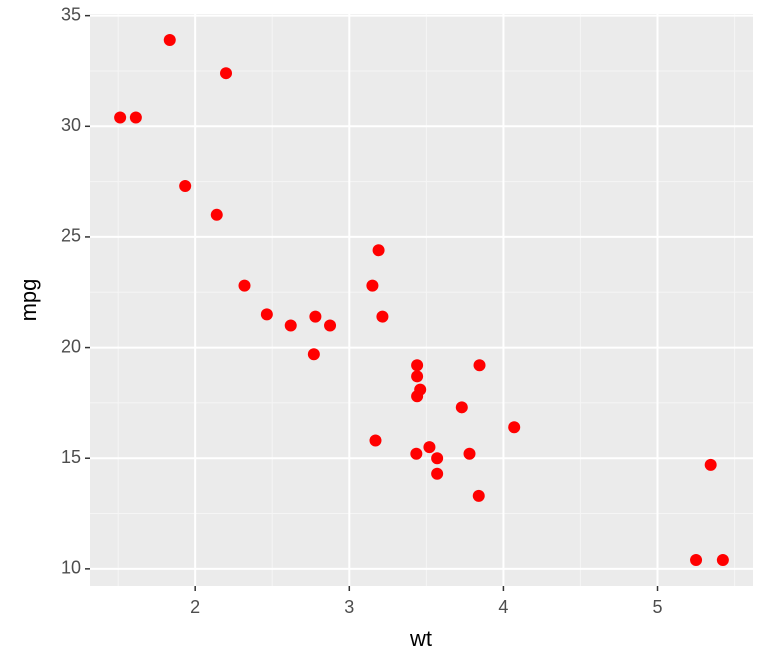  I want to click on y-tick-label: 15, so click(71, 457).